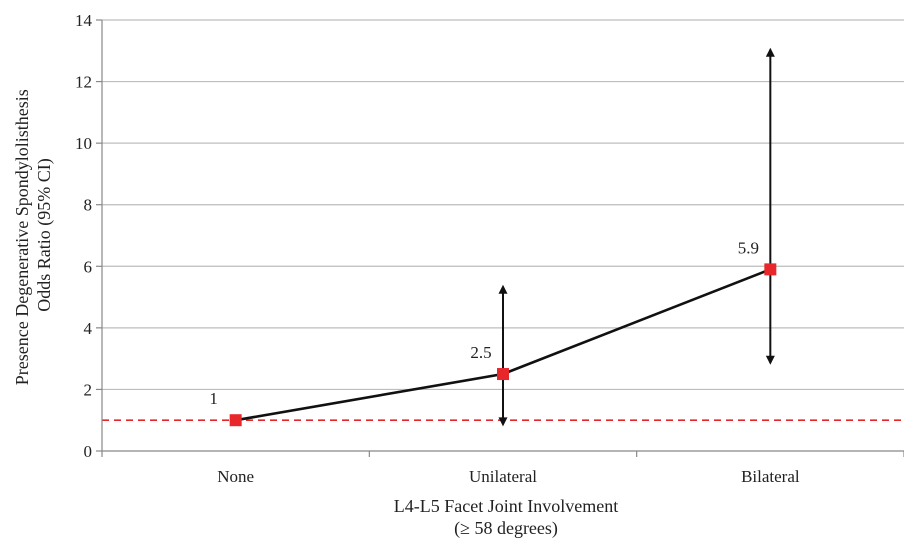 This screenshot has width=904, height=541. What do you see at coordinates (235, 476) in the screenshot?
I see `x-category-label: None` at bounding box center [235, 476].